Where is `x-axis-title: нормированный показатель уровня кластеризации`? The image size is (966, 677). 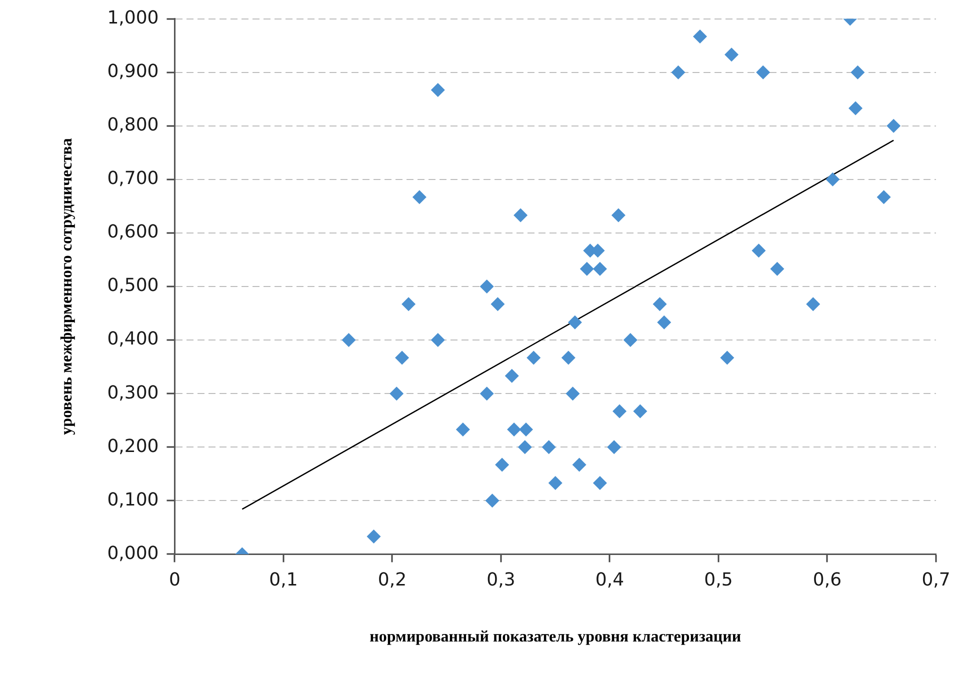 x-axis-title: нормированный показатель уровня кластеризации is located at coordinates (556, 637).